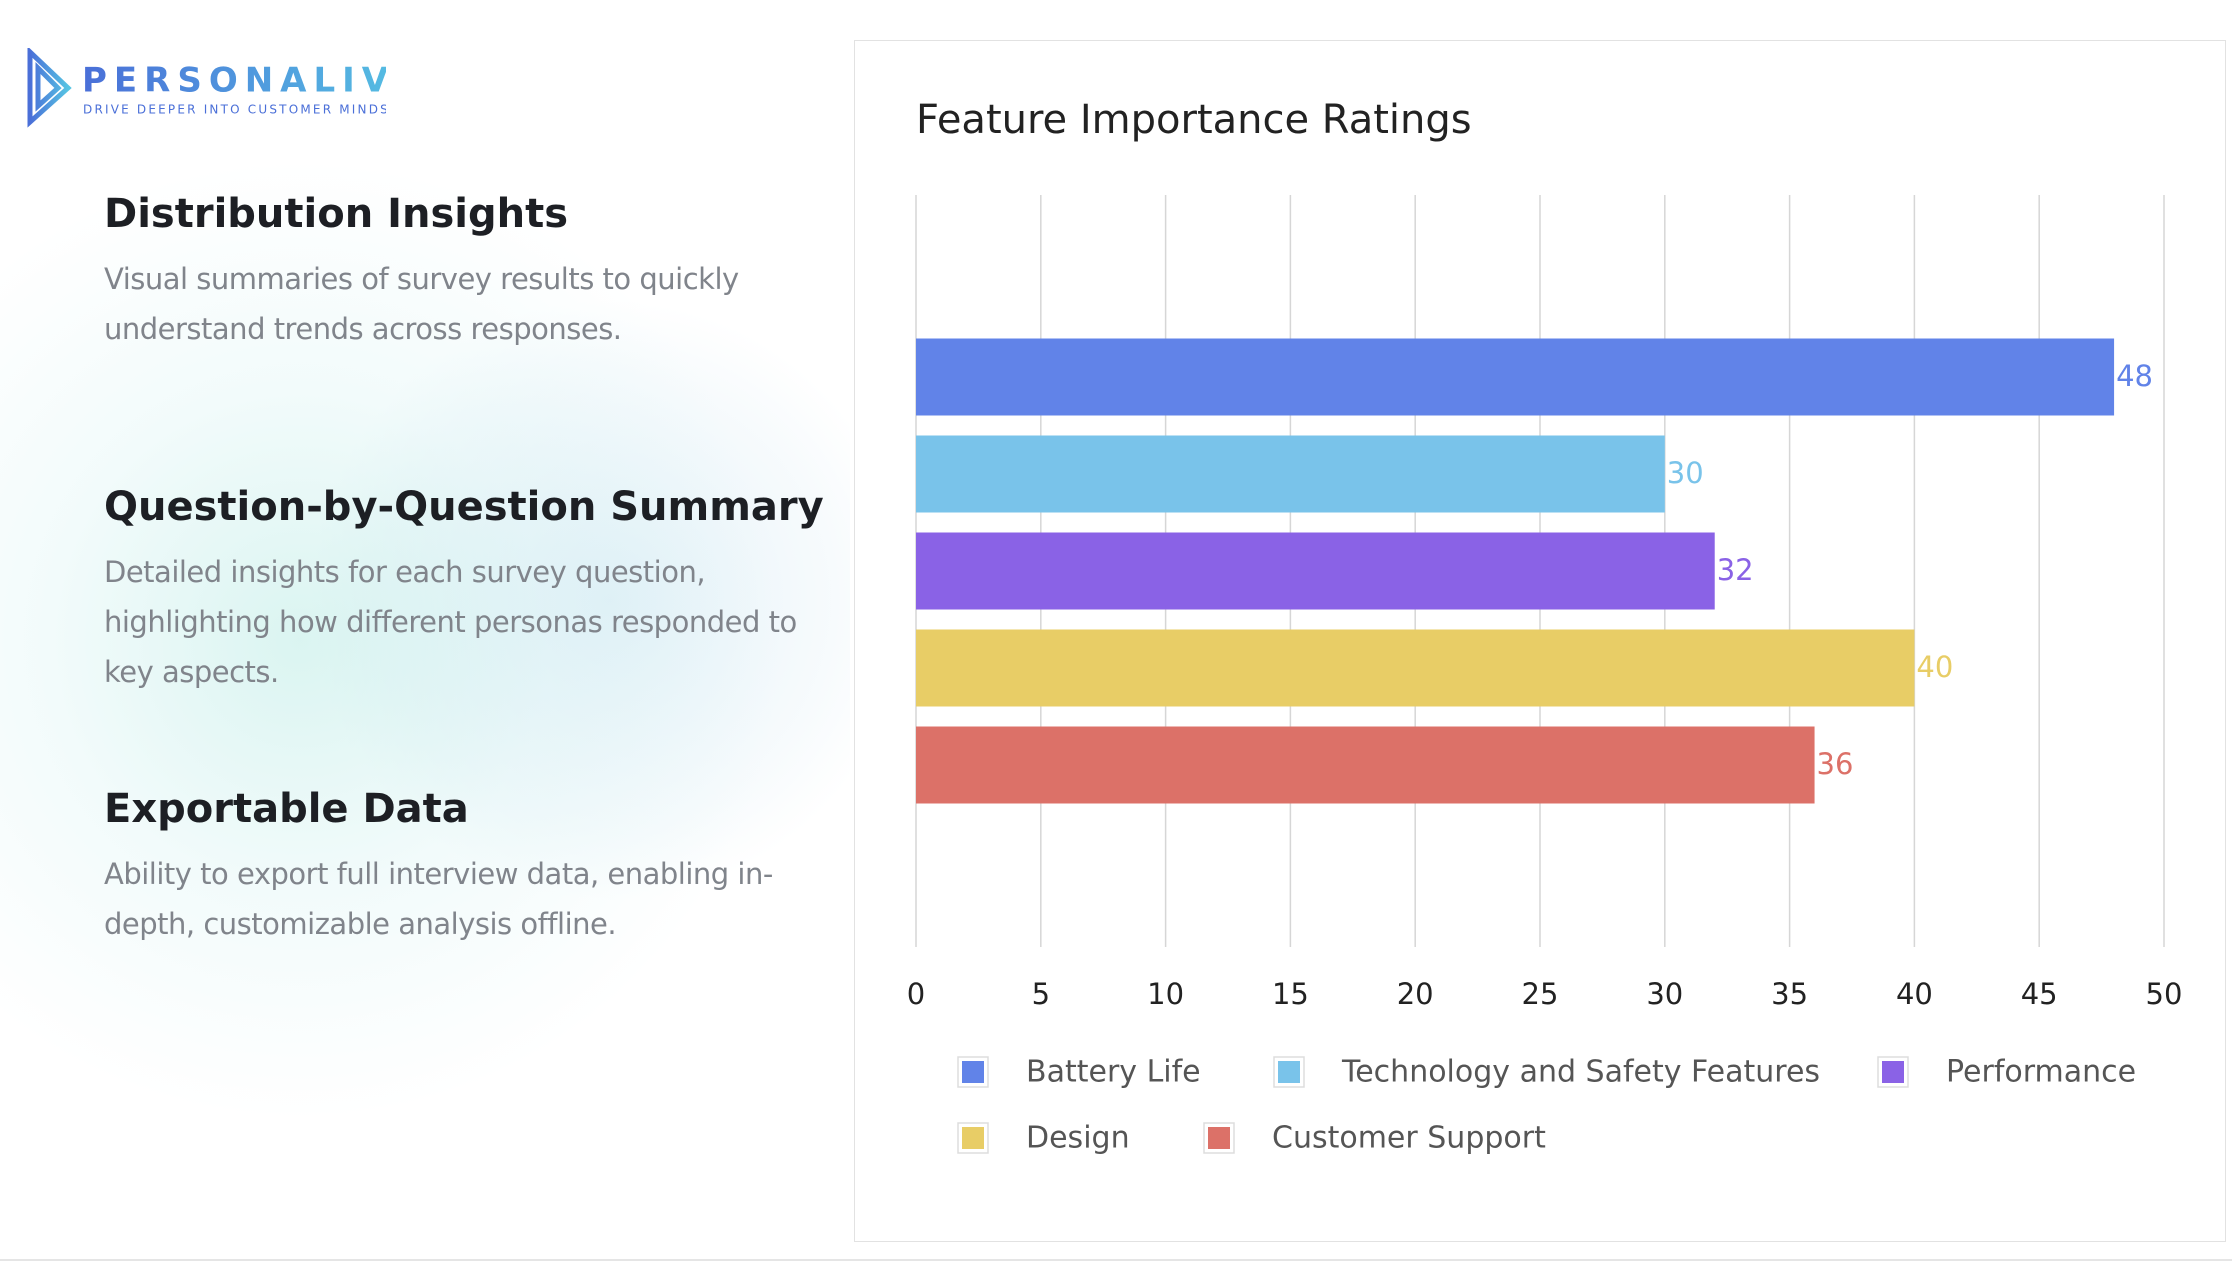 This screenshot has width=2232, height=1261. What do you see at coordinates (1041, 994) in the screenshot?
I see `x-tick-label: 5` at bounding box center [1041, 994].